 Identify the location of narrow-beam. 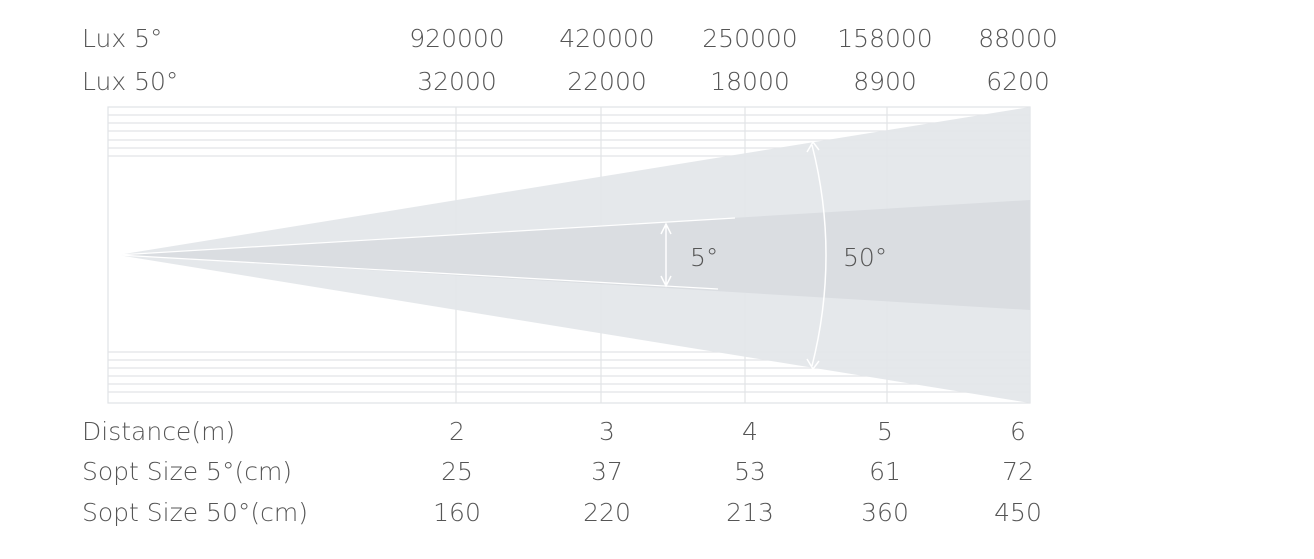
(574, 255).